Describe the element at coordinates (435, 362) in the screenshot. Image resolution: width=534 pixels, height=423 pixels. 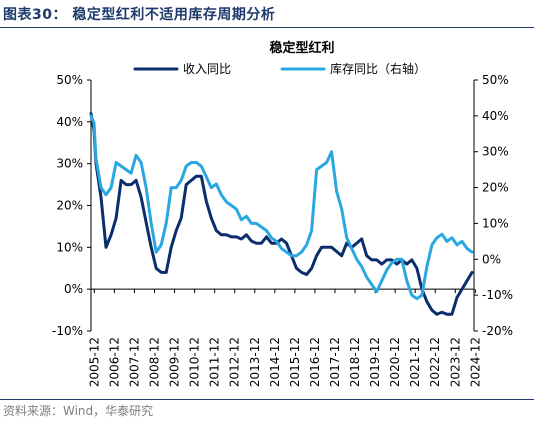
I see `x-tick-label: 2022-12` at that location.